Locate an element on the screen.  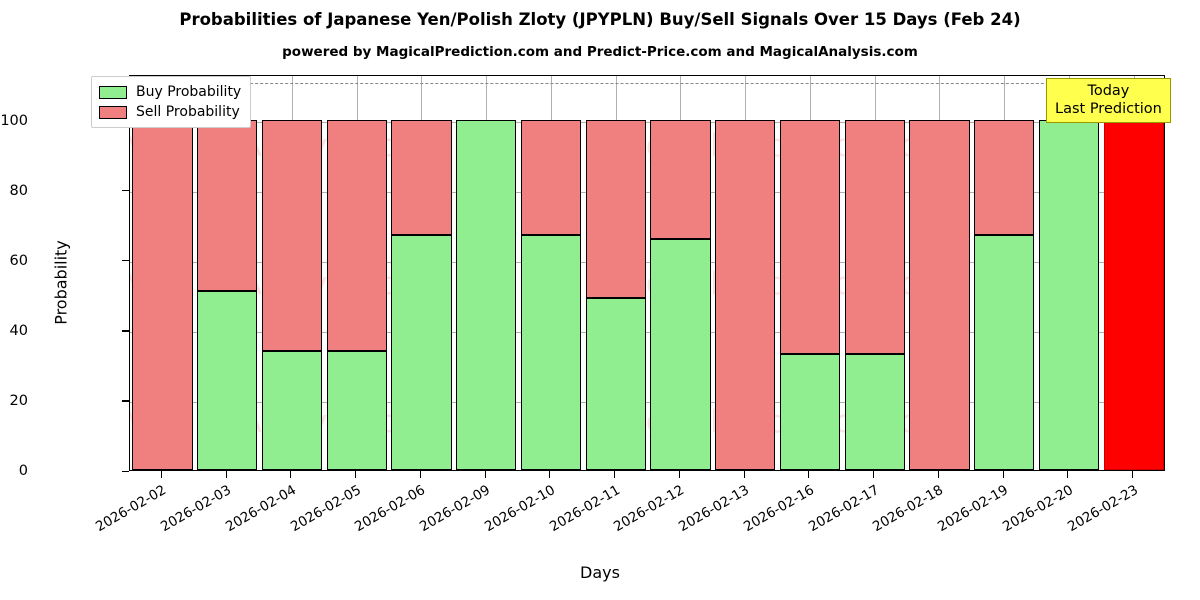
legend-label-buy: Buy Probability is located at coordinates (189, 92).